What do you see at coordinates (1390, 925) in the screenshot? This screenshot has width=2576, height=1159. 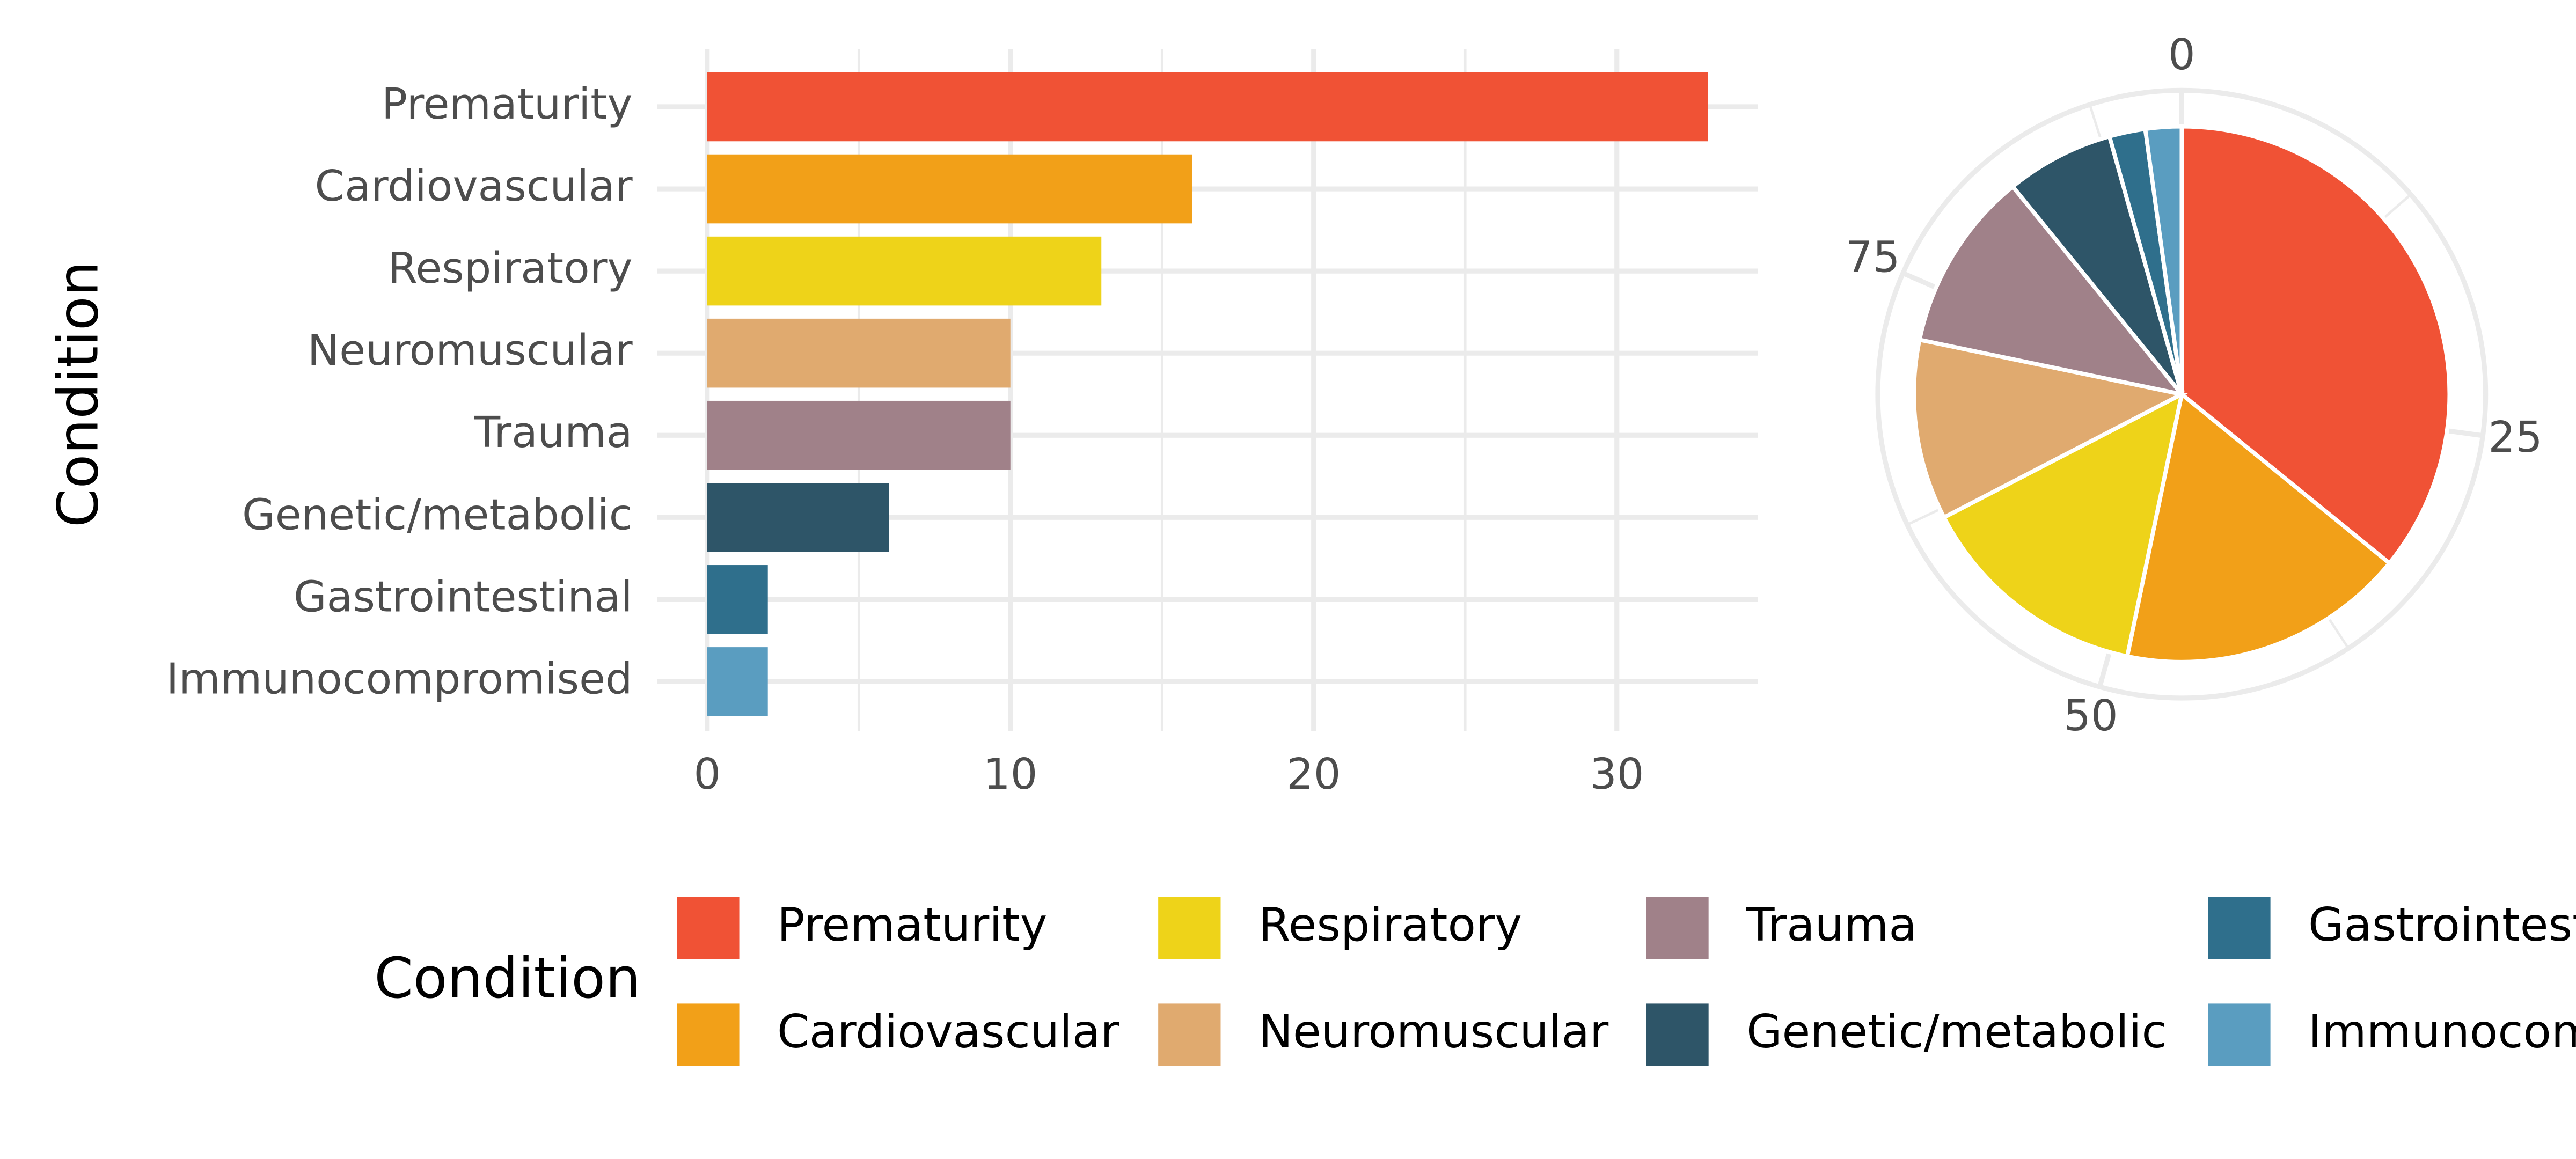 I see `legend-label: Respiratory` at bounding box center [1390, 925].